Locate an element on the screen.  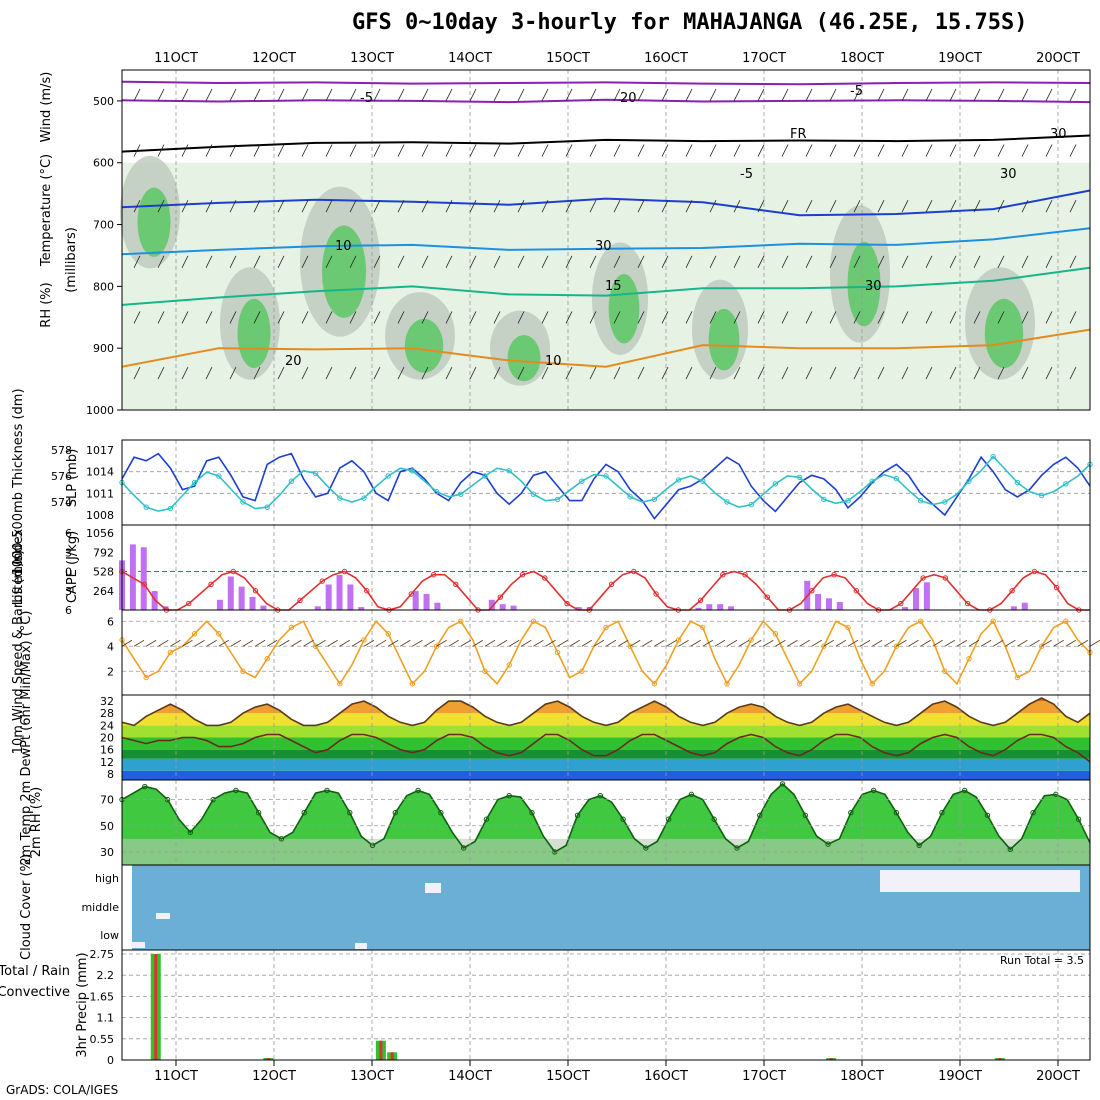
y-tick-label: 700 is located at coordinates (103, 225).